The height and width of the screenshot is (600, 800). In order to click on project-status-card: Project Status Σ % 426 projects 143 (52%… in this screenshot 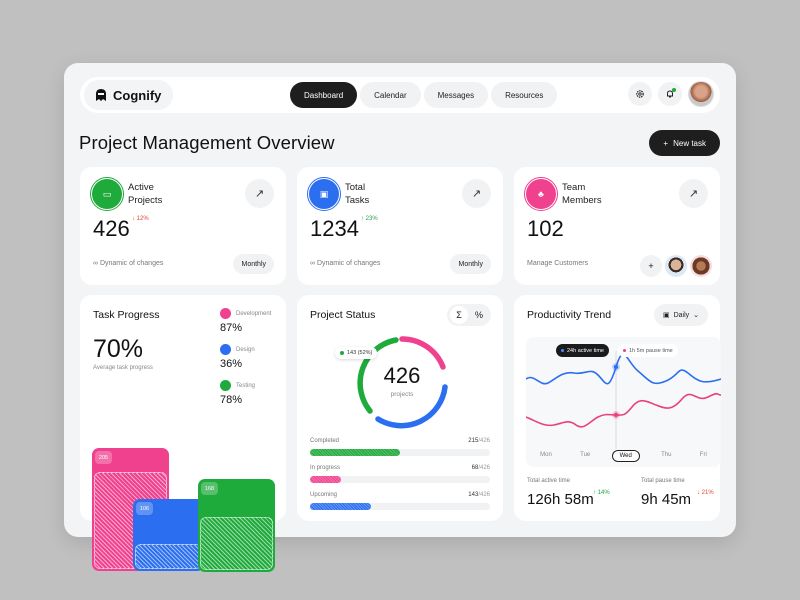, I will do `click(400, 408)`.